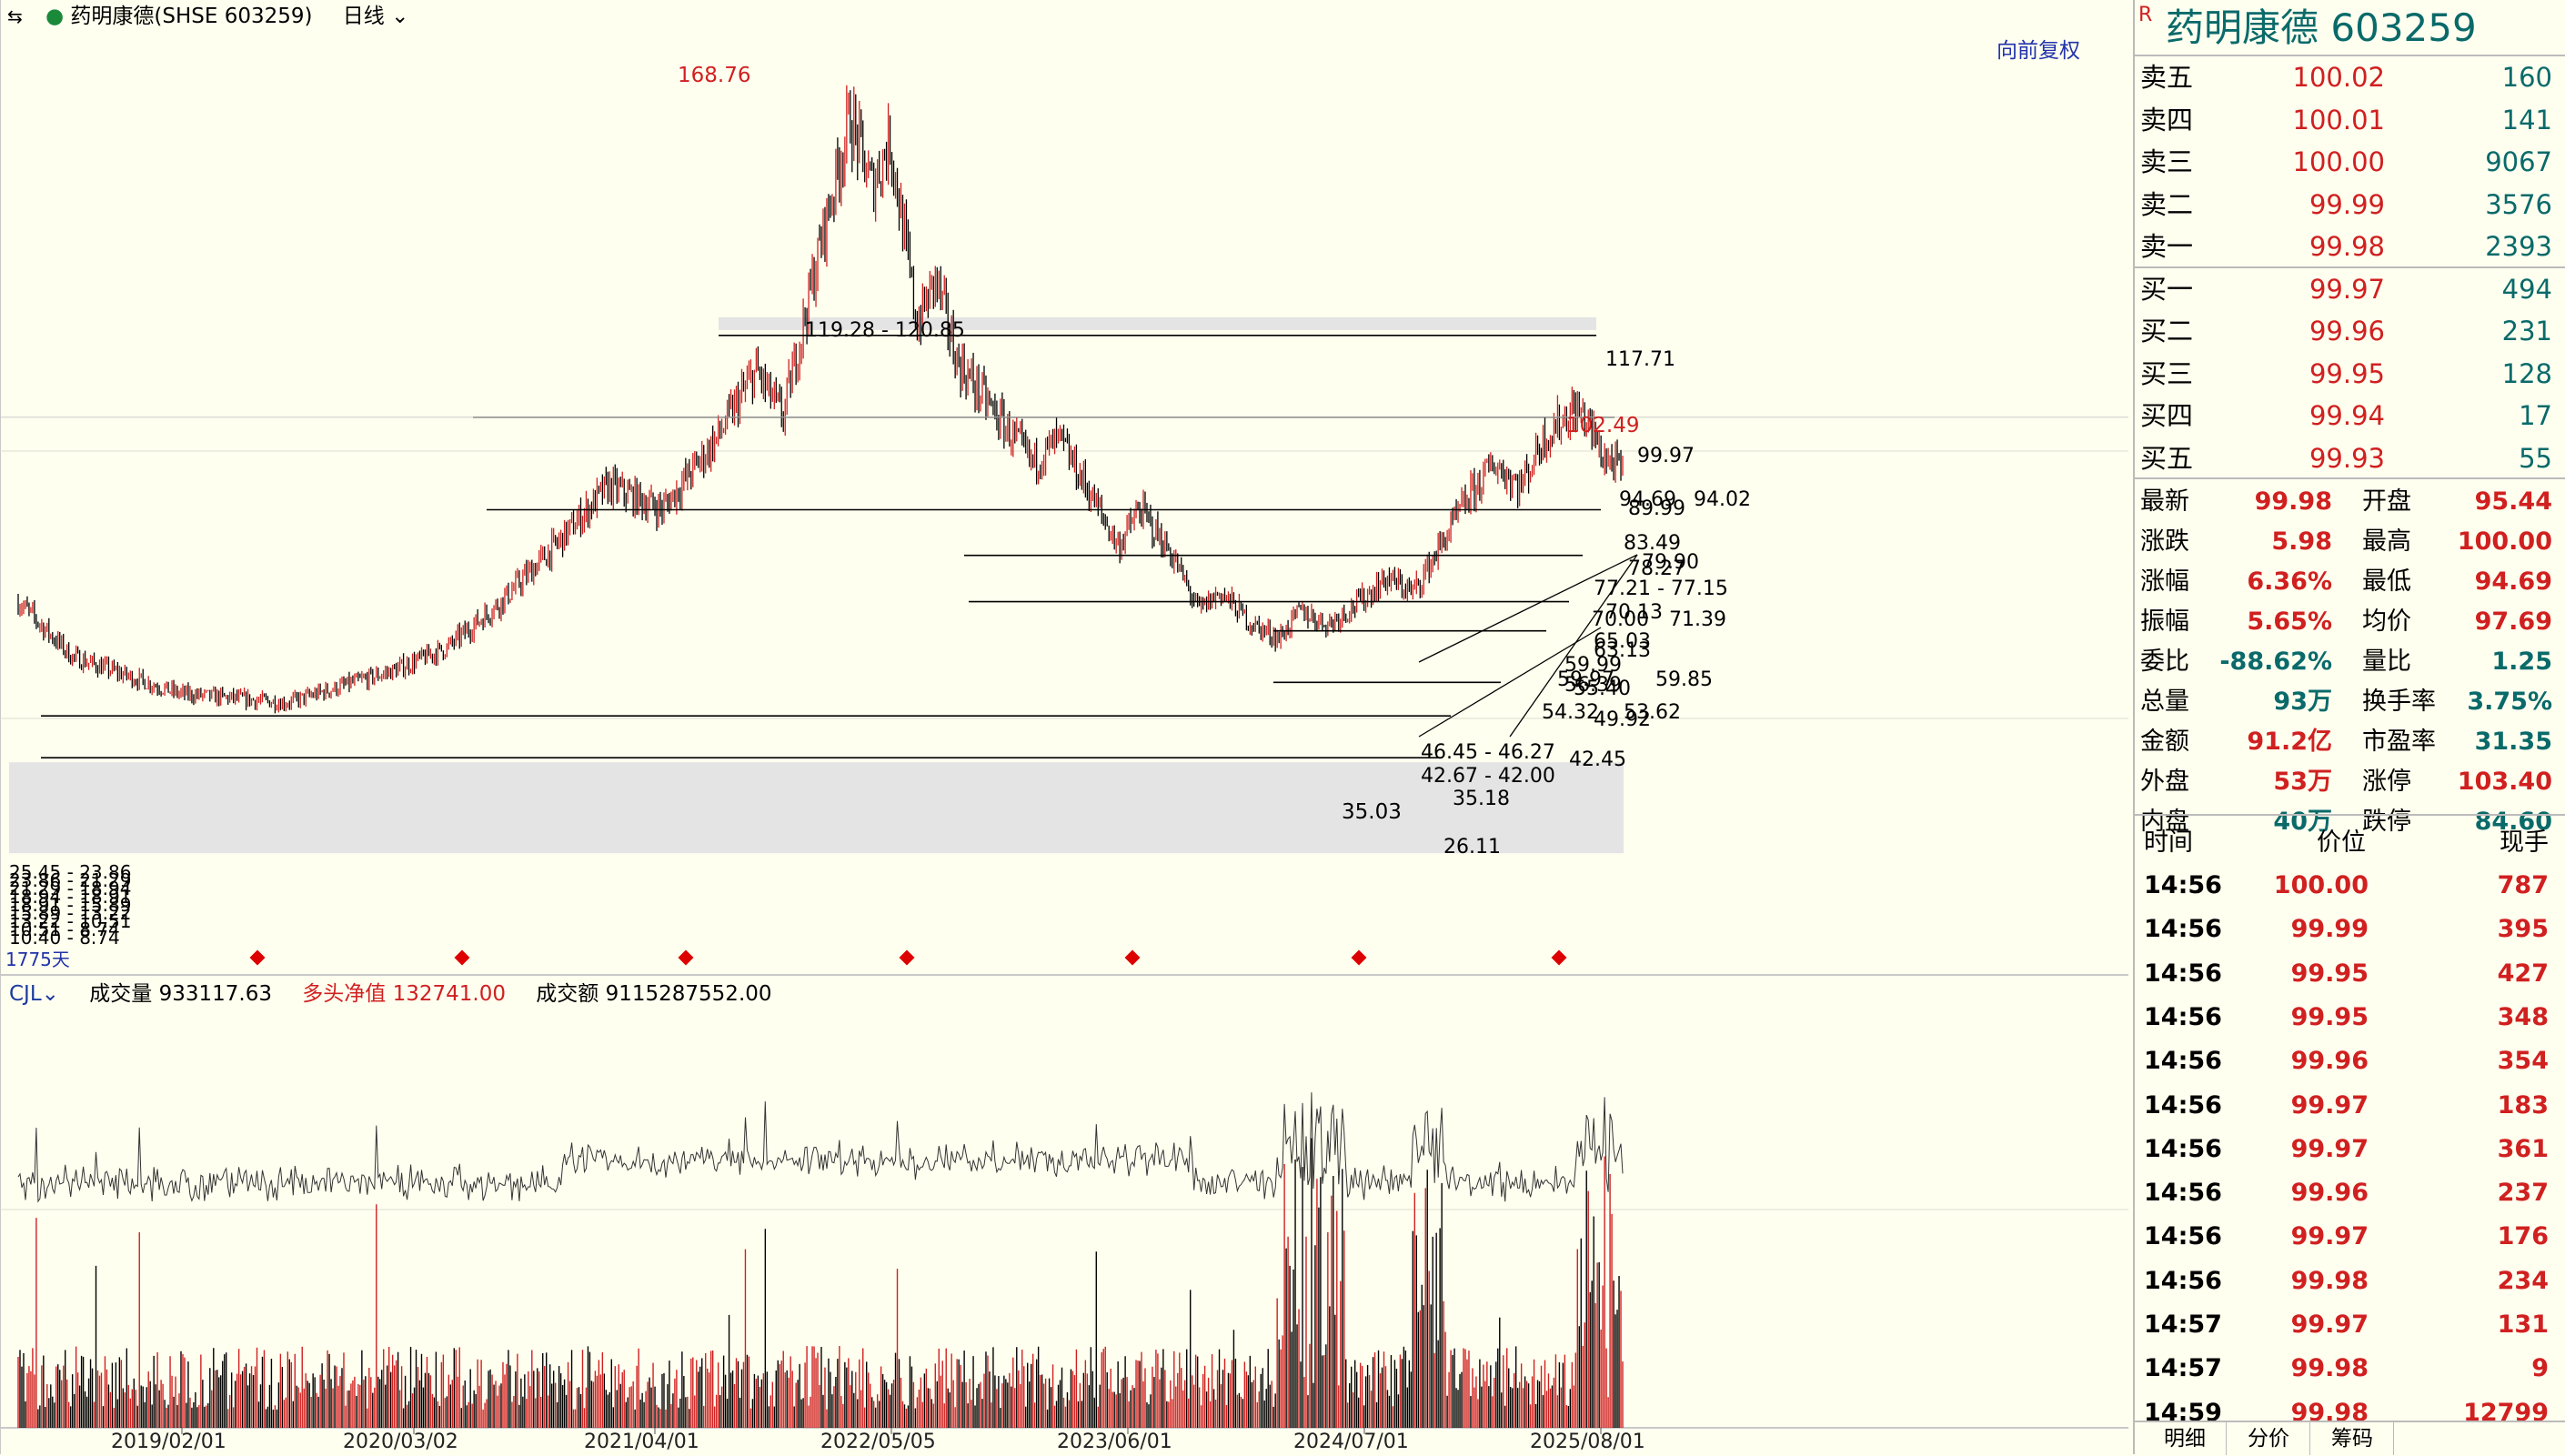 This screenshot has width=2565, height=1456. Describe the element at coordinates (2302, 782) in the screenshot. I see `stat-value: 53万` at that location.